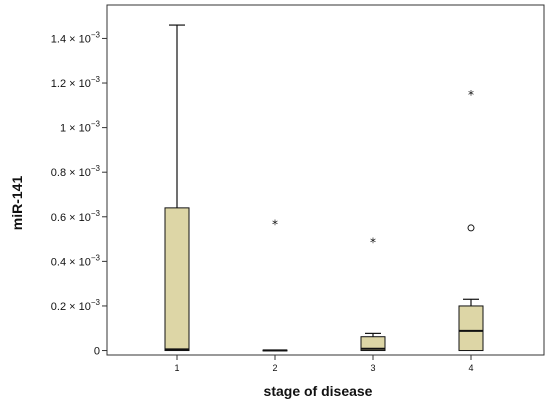  I want to click on box-2: *, so click(275, 284).